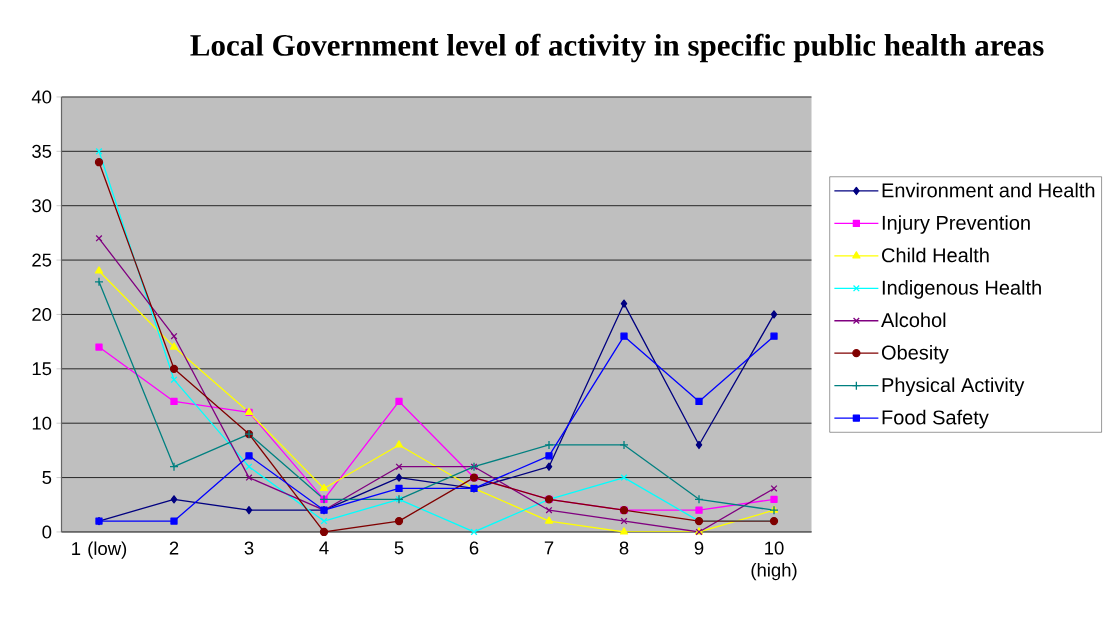 Image resolution: width=1110 pixels, height=632 pixels. I want to click on legend-label: Alcohol, so click(913, 320).